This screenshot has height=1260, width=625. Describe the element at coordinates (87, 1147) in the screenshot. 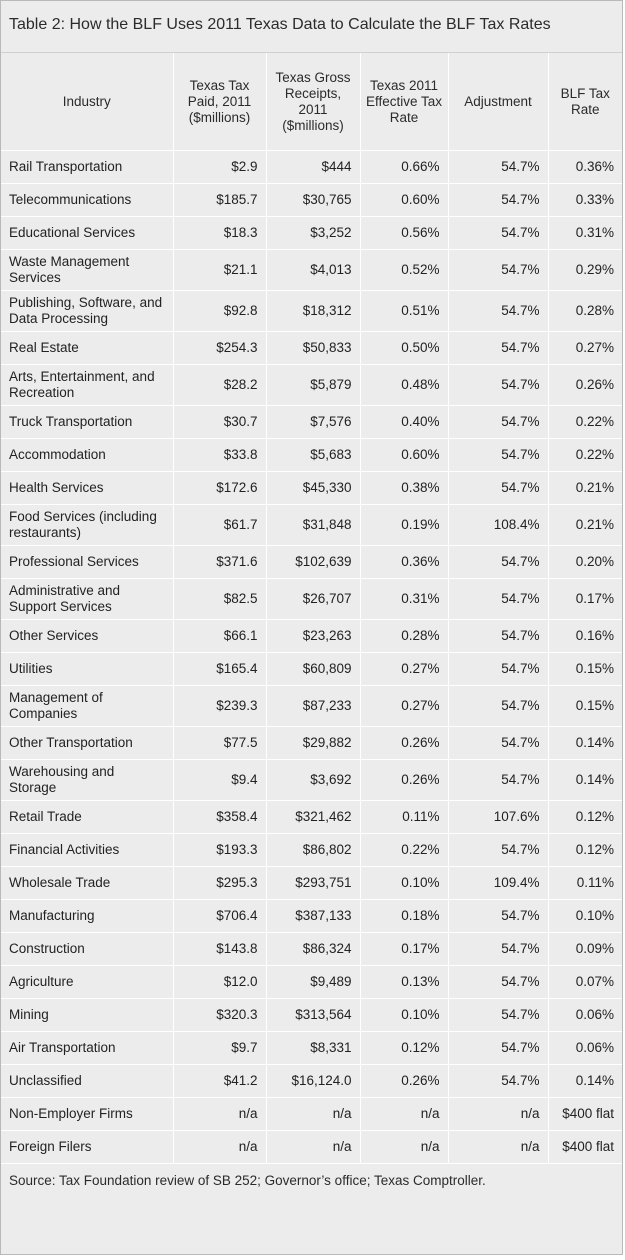

I see `cell-industry: Foreign Filers` at that location.